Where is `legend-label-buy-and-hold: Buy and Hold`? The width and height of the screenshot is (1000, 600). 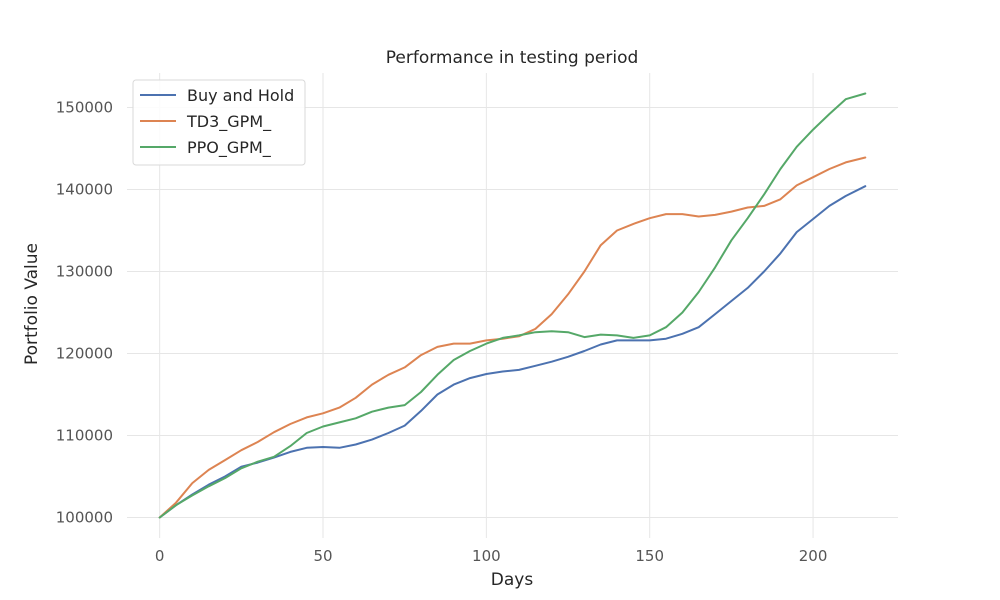
legend-label-buy-and-hold: Buy and Hold is located at coordinates (240, 95).